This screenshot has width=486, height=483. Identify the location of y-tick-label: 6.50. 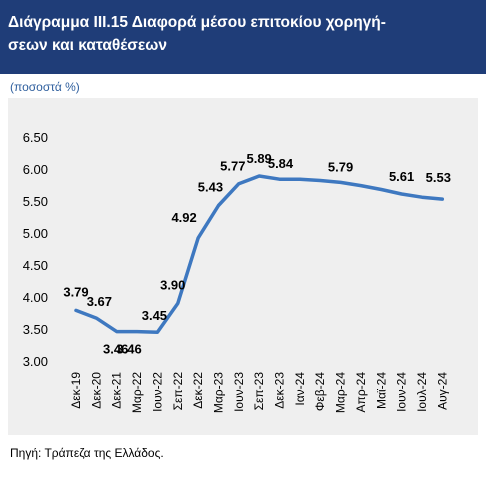
(35, 137).